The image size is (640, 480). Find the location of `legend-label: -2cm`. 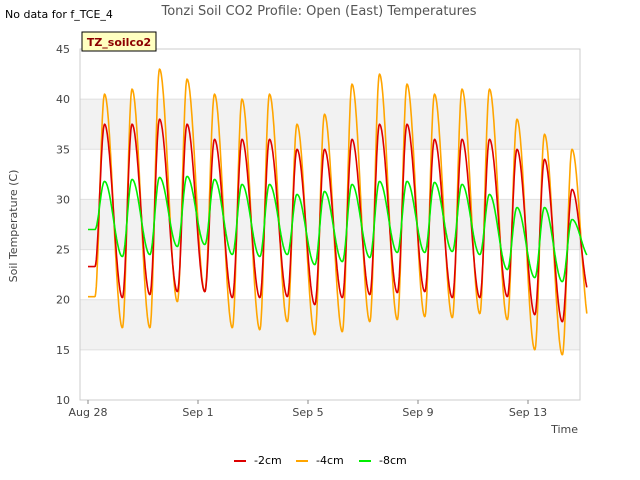

legend-label: -2cm is located at coordinates (268, 460).